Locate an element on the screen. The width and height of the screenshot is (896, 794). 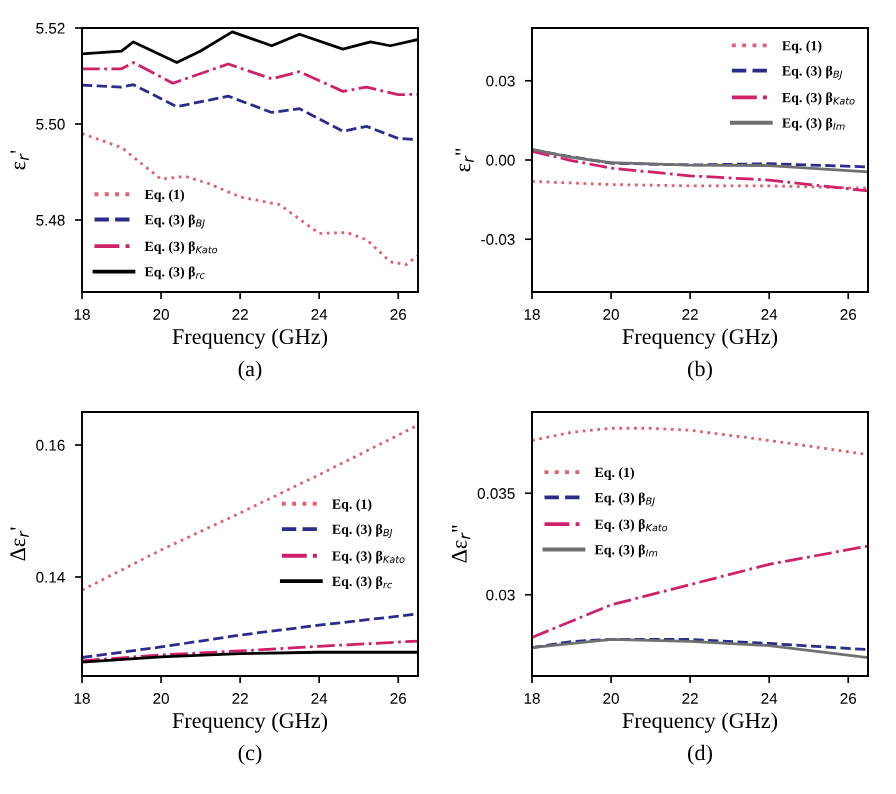
text: (a) is located at coordinates (250, 370).